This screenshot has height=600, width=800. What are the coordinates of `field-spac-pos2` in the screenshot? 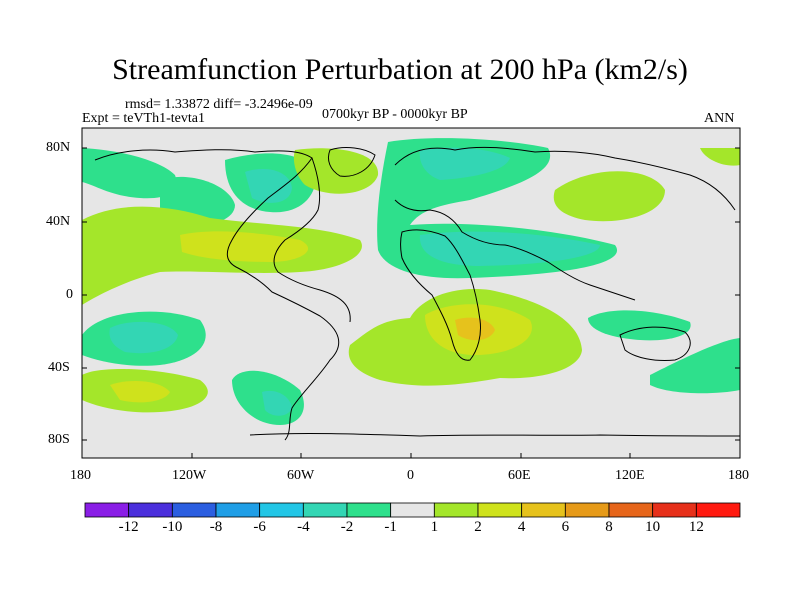 It's located at (140, 391).